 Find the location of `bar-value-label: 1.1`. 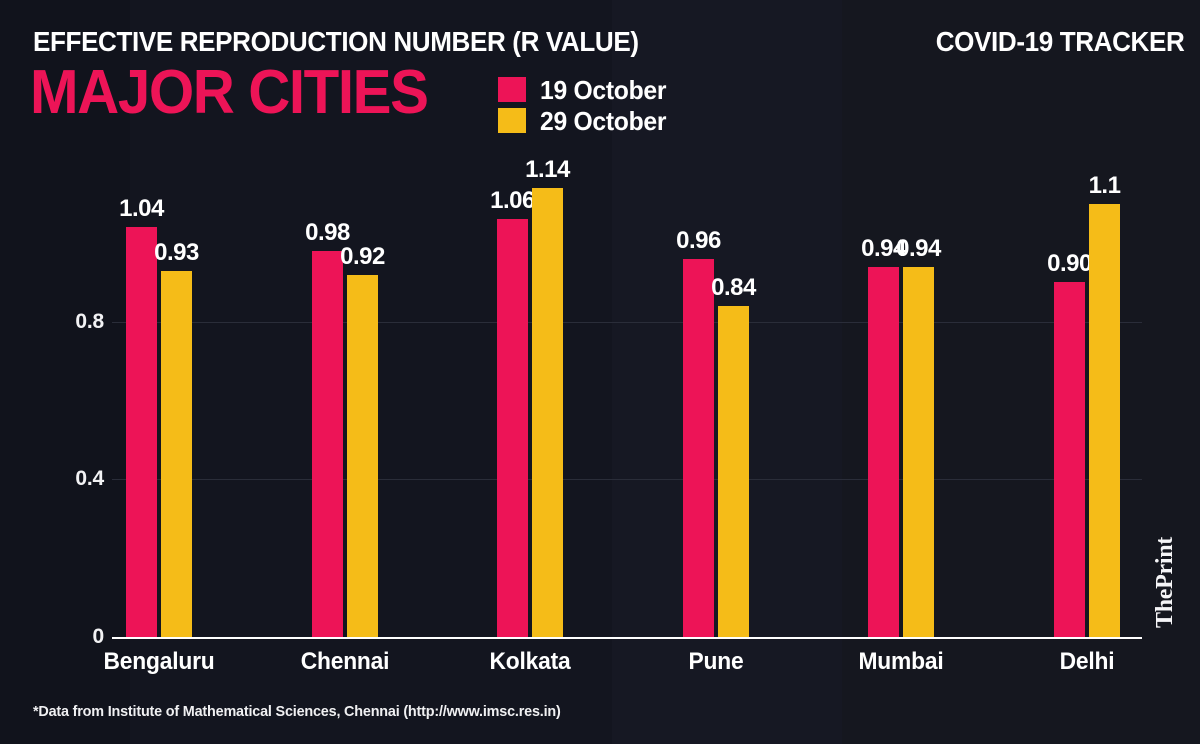

bar-value-label: 1.1 is located at coordinates (1104, 185).